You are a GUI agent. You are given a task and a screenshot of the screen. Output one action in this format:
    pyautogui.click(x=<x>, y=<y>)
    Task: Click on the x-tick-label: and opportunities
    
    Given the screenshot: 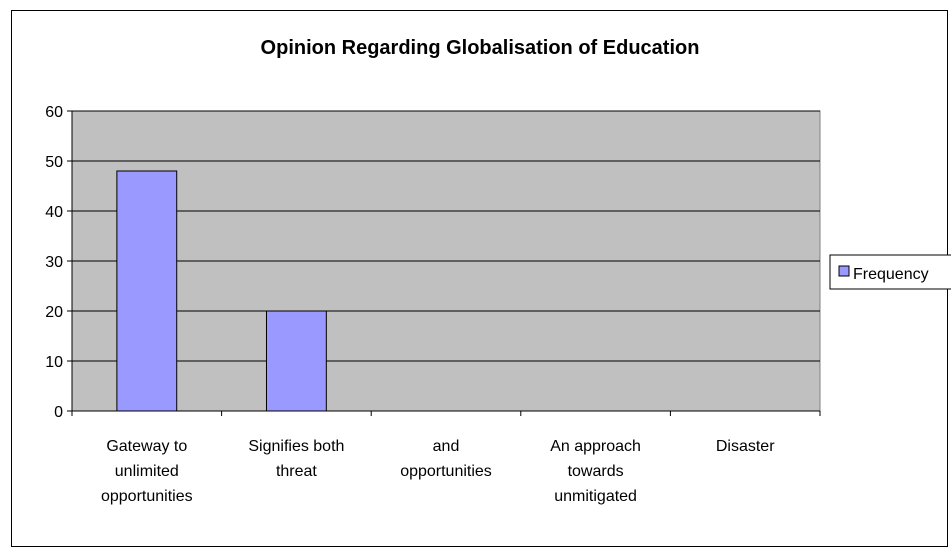 What is the action you would take?
    pyautogui.click(x=446, y=459)
    